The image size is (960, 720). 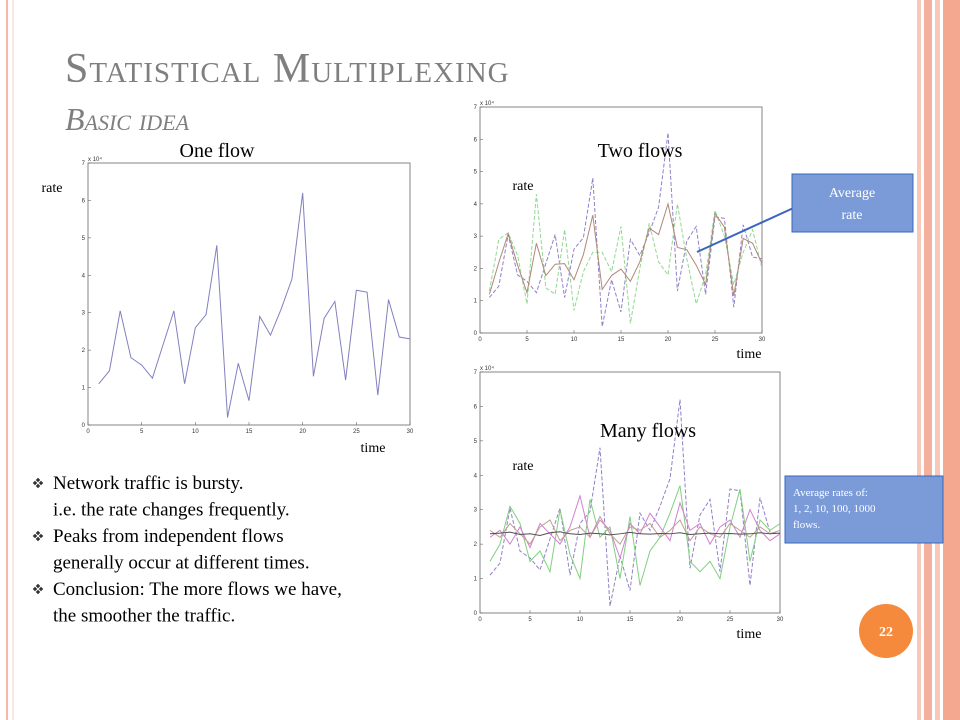 What do you see at coordinates (830, 493) in the screenshot?
I see `callout-text: Average rates of:` at bounding box center [830, 493].